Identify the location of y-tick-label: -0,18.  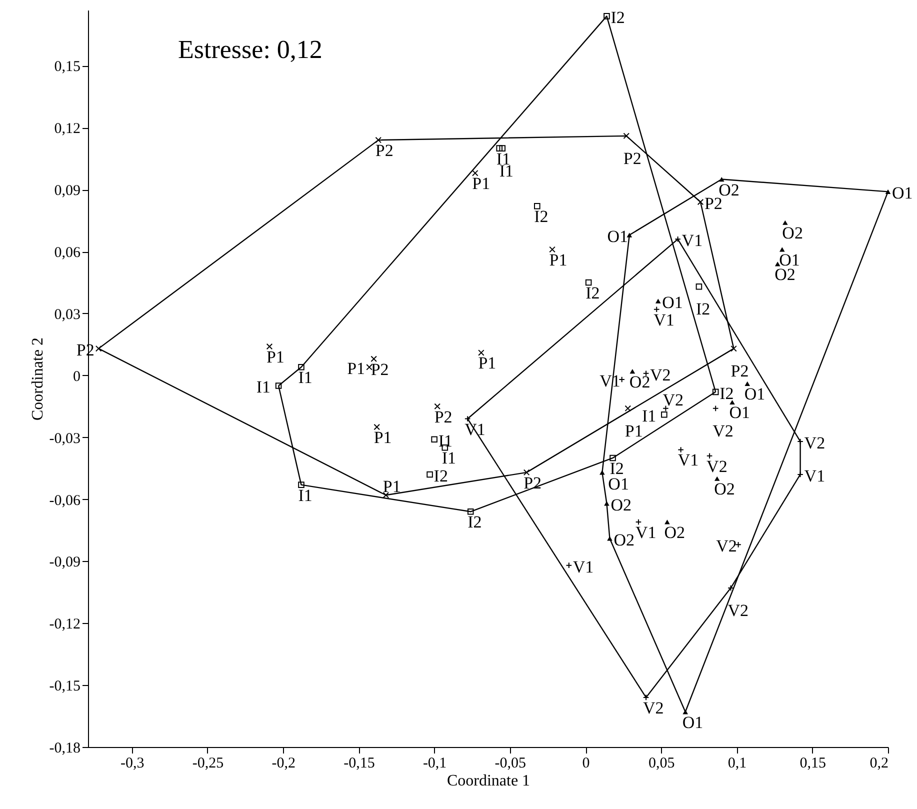
(64, 748).